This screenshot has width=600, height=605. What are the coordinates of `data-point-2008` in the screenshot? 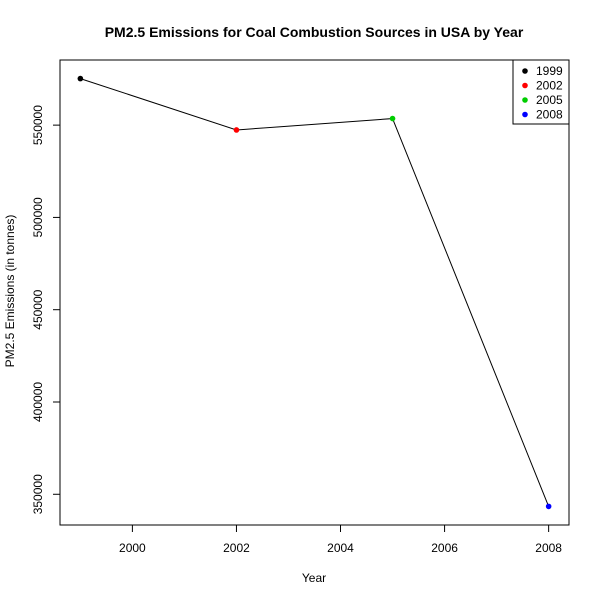 It's located at (548, 506).